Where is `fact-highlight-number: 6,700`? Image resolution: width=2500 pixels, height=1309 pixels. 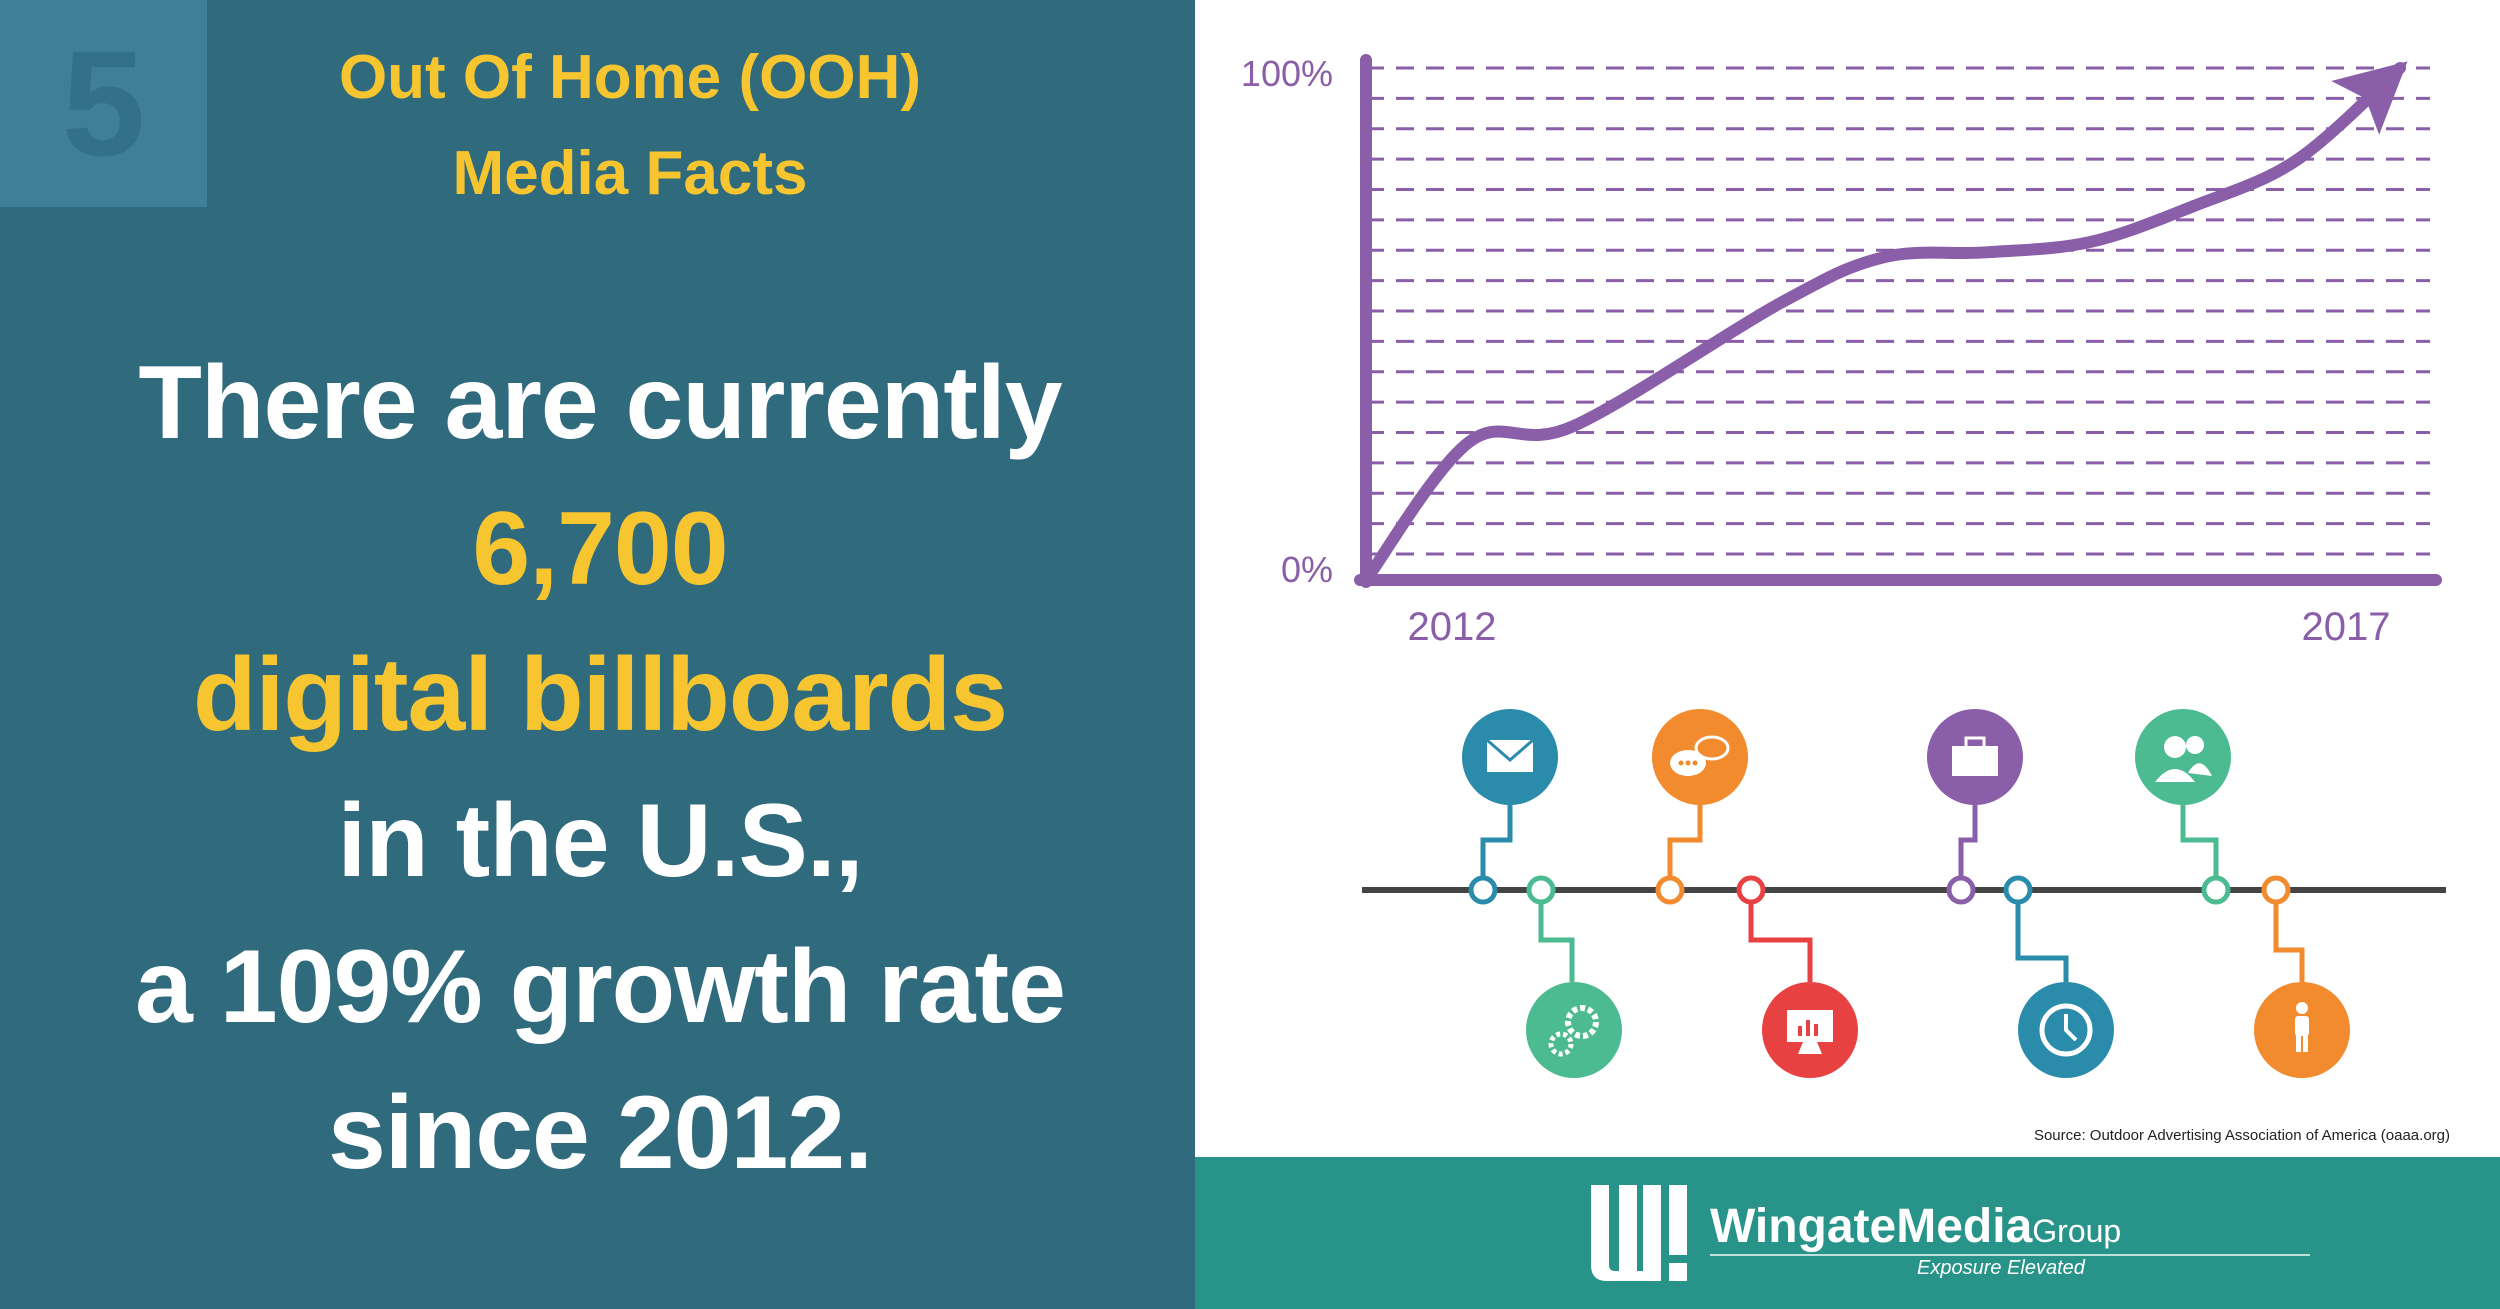
fact-highlight-number: 6,700 is located at coordinates (600, 549).